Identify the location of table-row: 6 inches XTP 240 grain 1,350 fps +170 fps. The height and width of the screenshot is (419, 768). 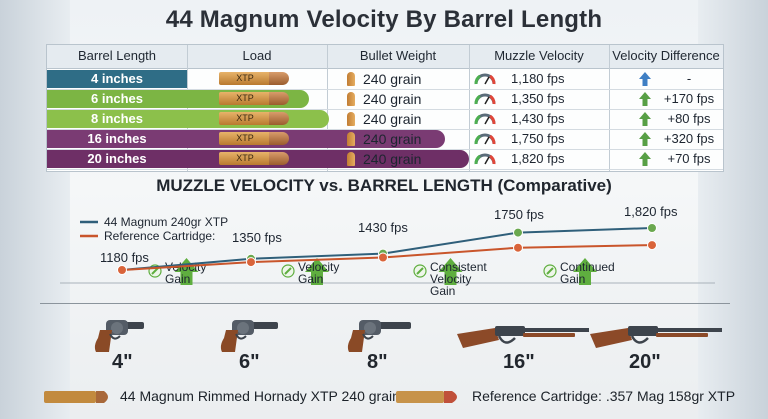
(385, 99).